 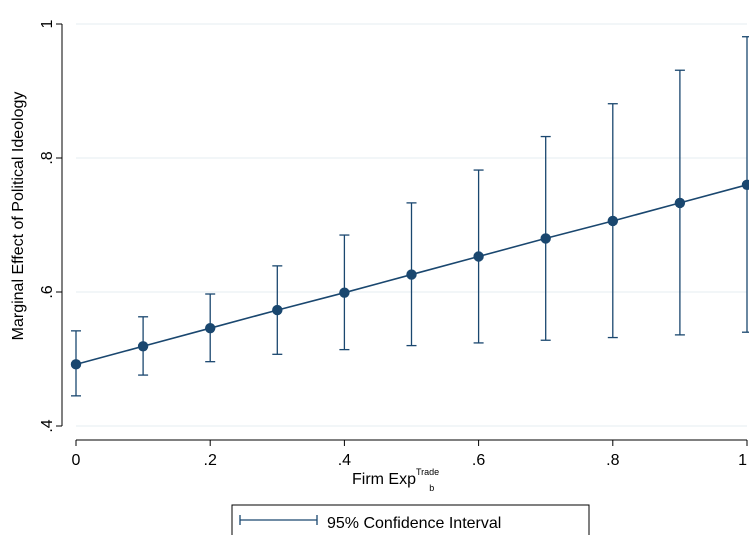 I want to click on x-axis-title: Firm ExpTrade b, so click(x=395, y=480).